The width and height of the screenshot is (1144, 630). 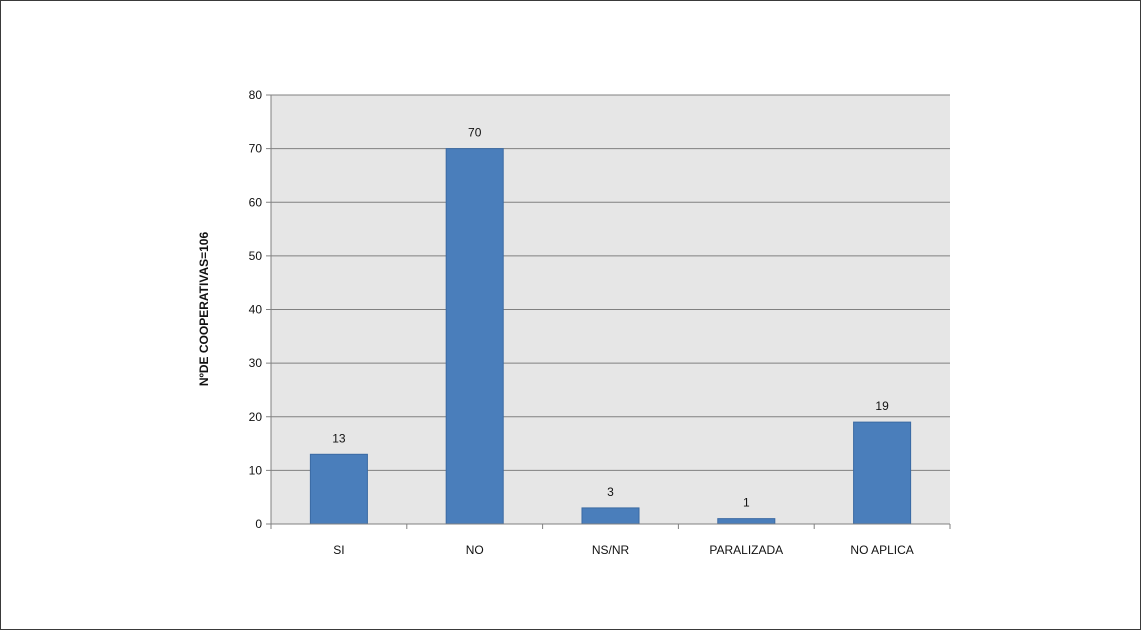 What do you see at coordinates (338, 489) in the screenshot?
I see `bar-si` at bounding box center [338, 489].